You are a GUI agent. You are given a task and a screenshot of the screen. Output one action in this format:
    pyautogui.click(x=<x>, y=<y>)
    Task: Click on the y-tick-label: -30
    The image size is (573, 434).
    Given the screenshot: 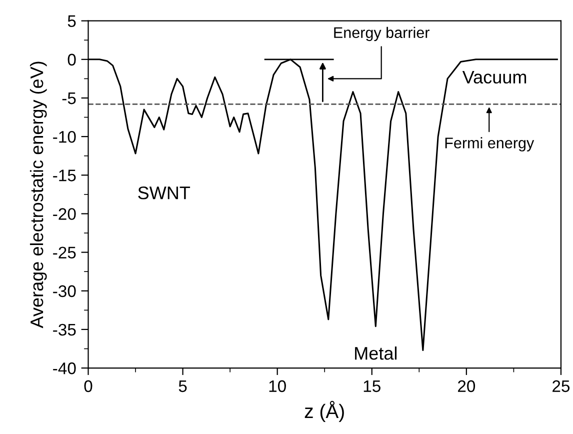 What is the action you would take?
    pyautogui.click(x=64, y=291)
    